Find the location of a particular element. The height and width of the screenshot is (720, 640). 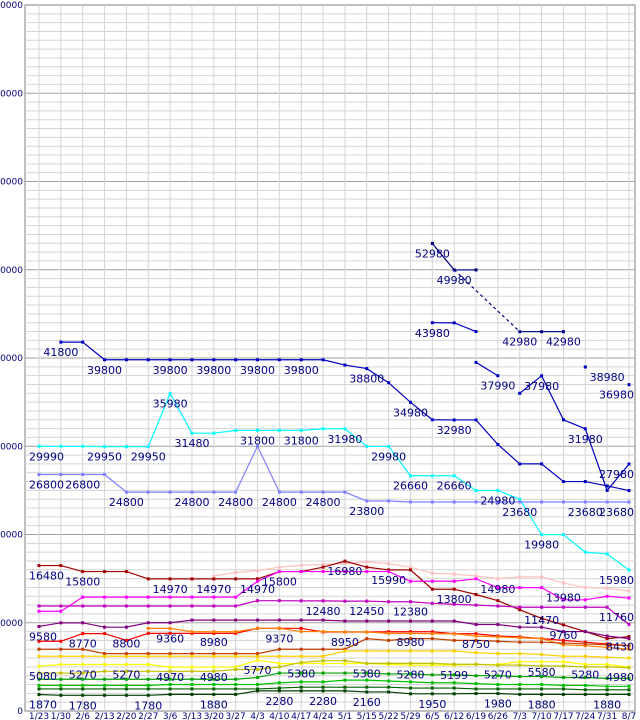

x-tick-label: 7/3 is located at coordinates (519, 716).